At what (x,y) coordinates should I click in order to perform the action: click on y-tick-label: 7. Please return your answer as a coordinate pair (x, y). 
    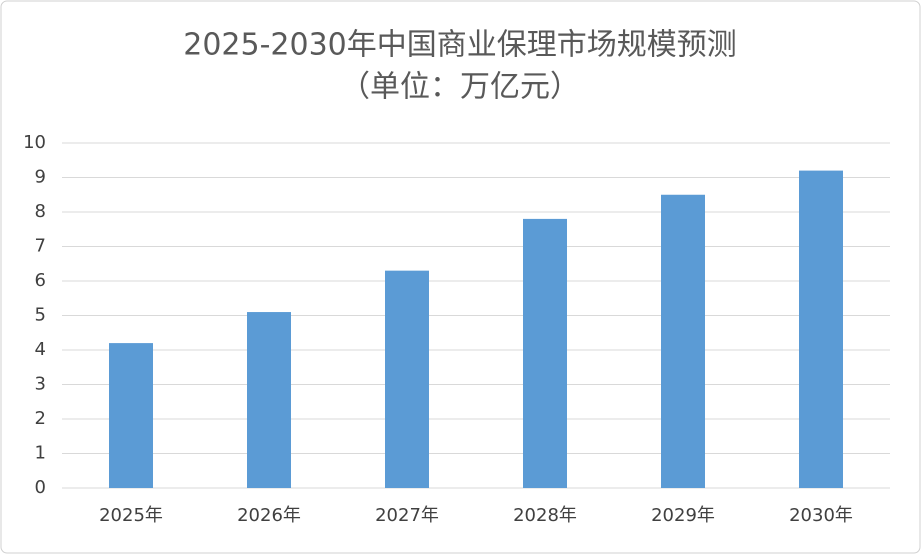
    Looking at the image, I should click on (40, 246).